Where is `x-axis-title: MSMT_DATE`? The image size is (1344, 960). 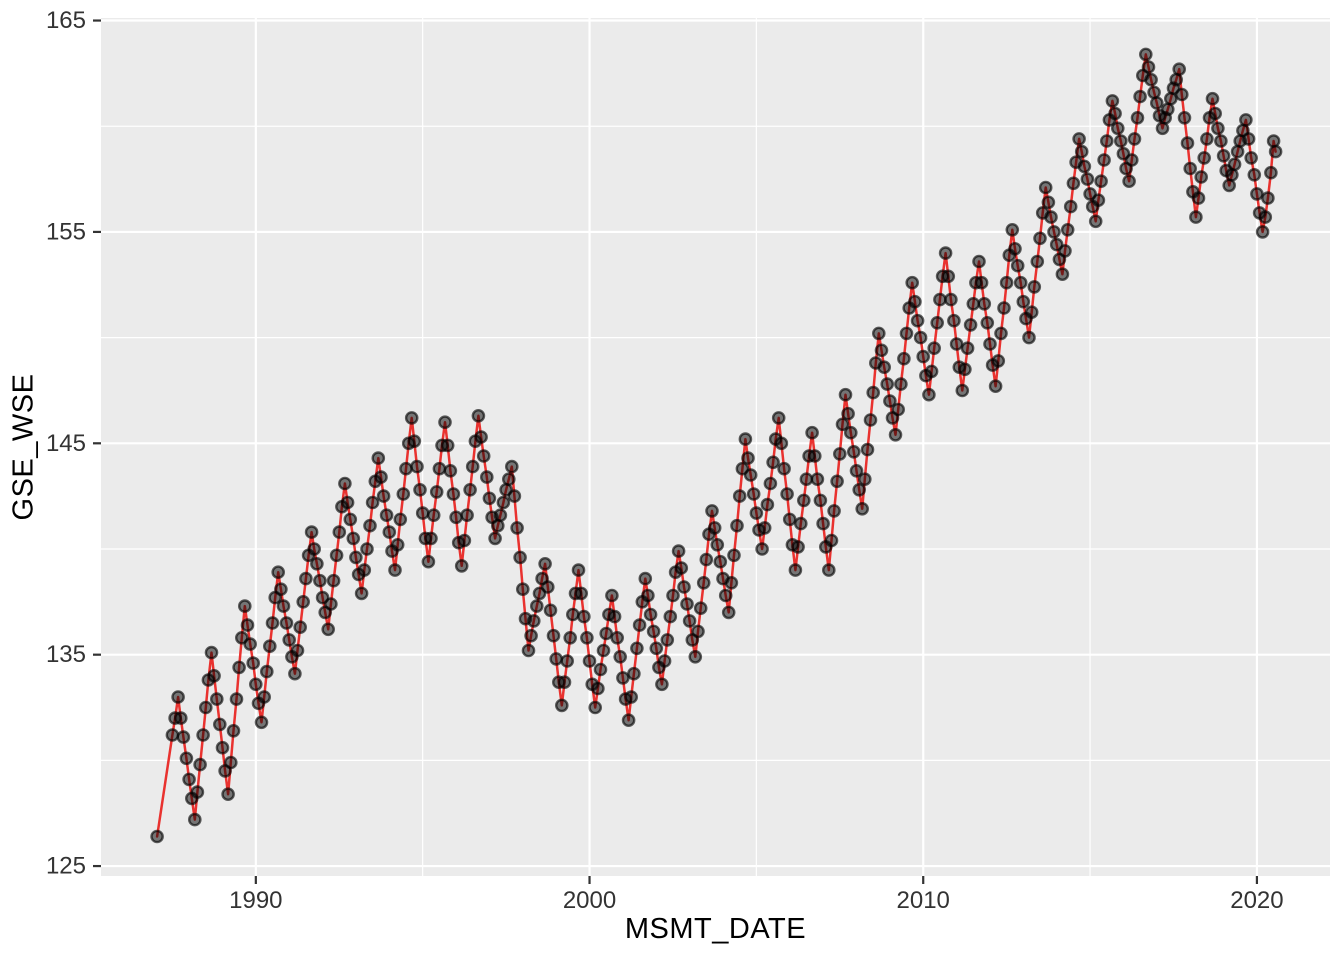 x-axis-title: MSMT_DATE is located at coordinates (715, 929).